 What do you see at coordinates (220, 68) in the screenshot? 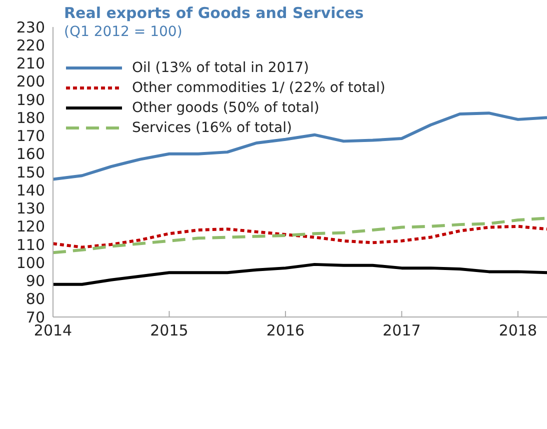
I see `legend-label: Oil (13% of total in 2017)` at bounding box center [220, 68].